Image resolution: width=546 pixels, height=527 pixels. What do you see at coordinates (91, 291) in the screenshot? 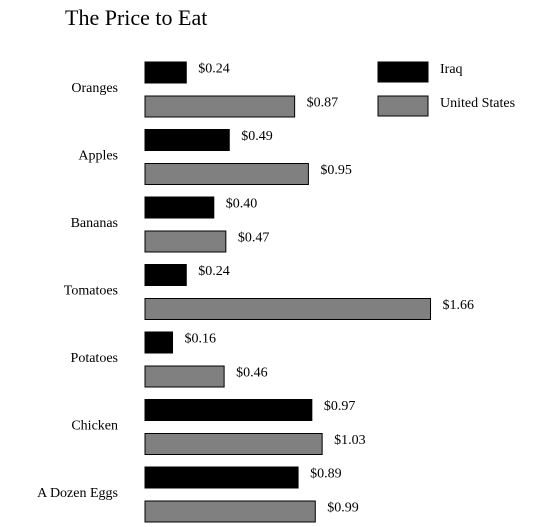
I see `category-label: Tomatoes` at bounding box center [91, 291].